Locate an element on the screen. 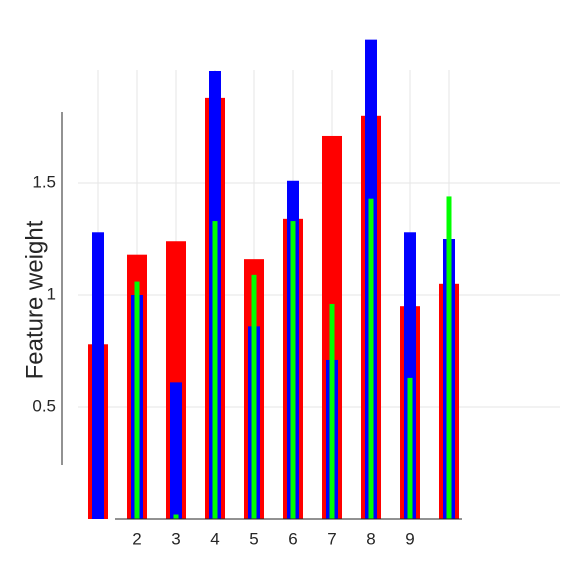 The height and width of the screenshot is (577, 577). x-tick-label: 9 is located at coordinates (409, 538).